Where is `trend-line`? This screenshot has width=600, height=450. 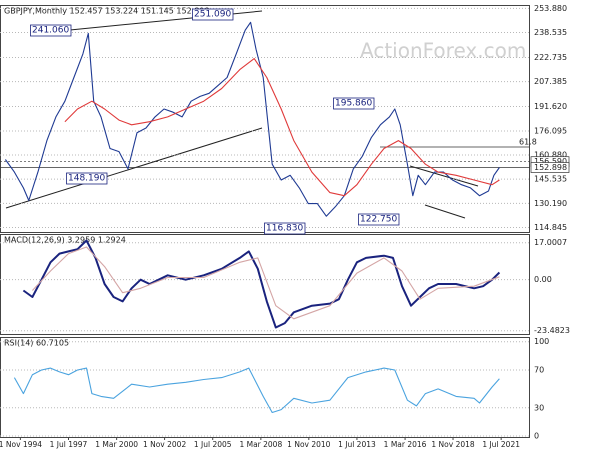
trend-line is located at coordinates (134, 168).